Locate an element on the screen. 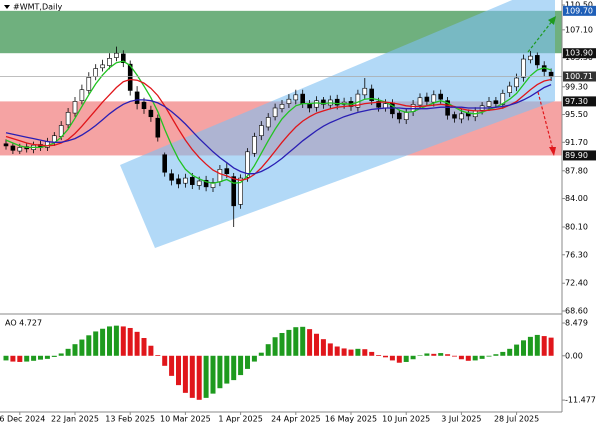 The height and width of the screenshot is (425, 596). y-tick-label: 84.00 is located at coordinates (576, 198).